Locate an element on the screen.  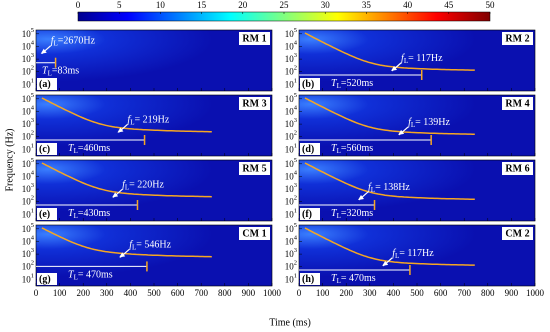
cutoff-value: = 219Hz is located at coordinates (151, 120).